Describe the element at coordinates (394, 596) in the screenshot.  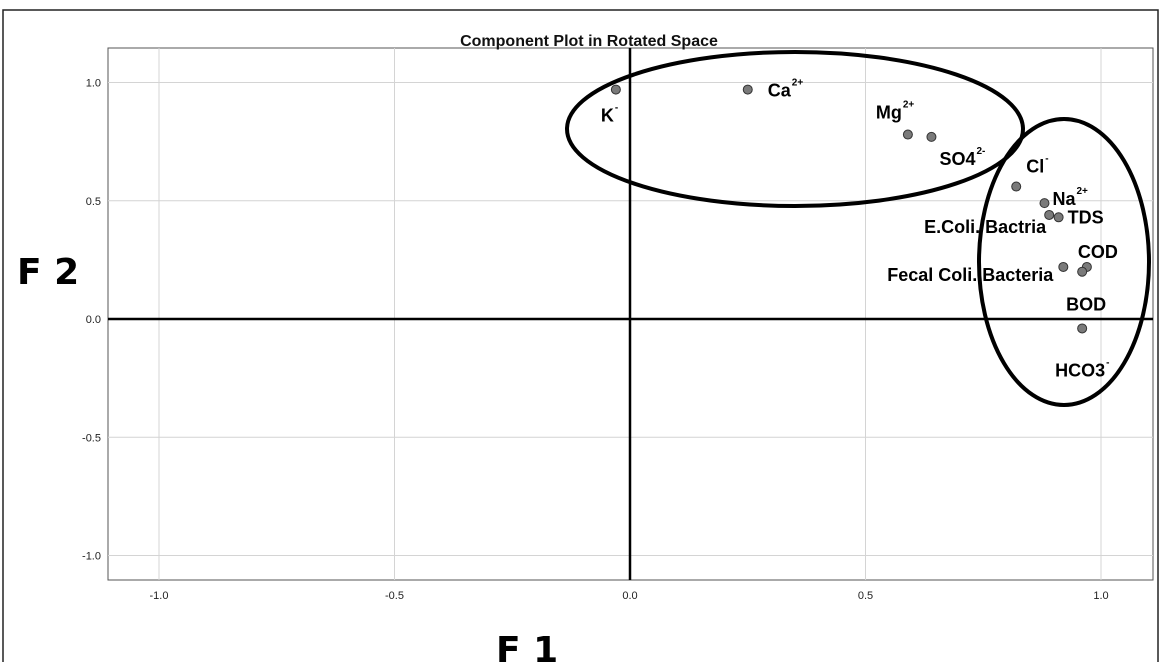
I see `x-tick-label: -0.5` at that location.